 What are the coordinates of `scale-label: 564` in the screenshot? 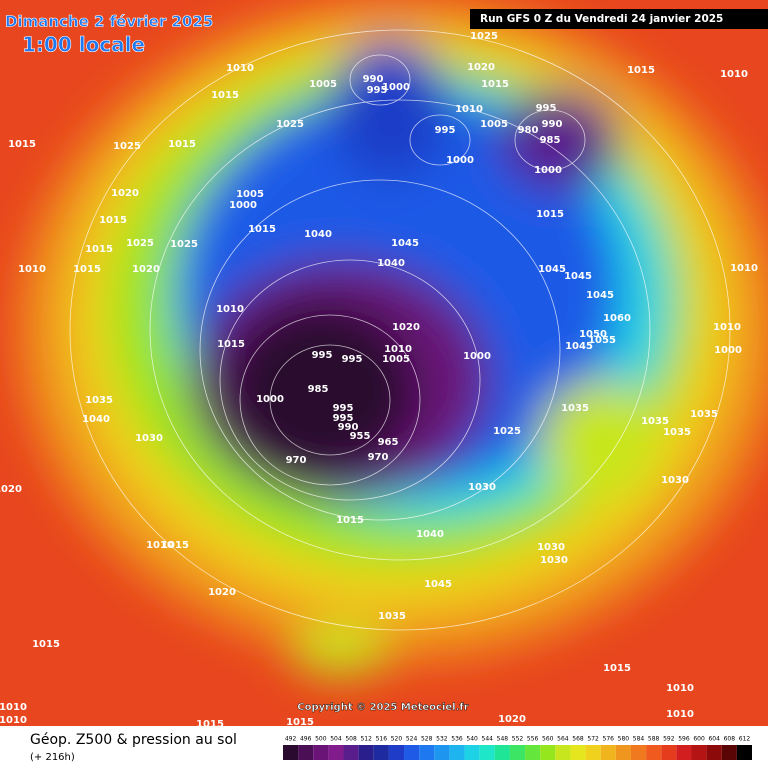 It's located at (563, 739).